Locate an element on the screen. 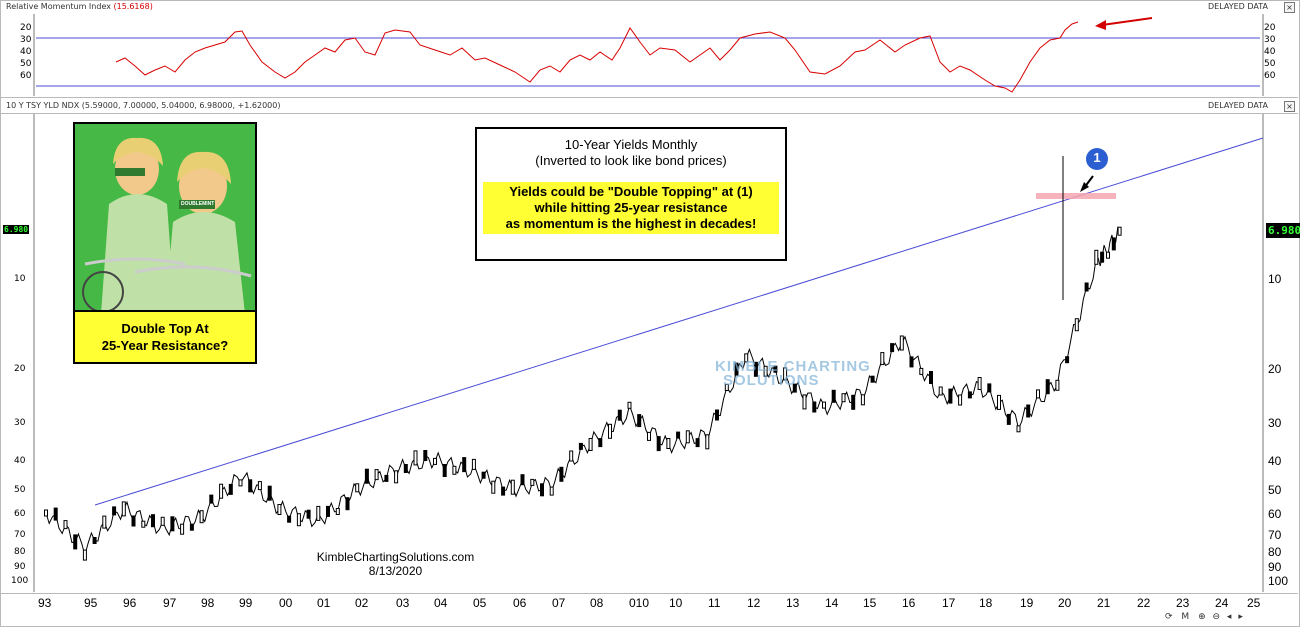 Image resolution: width=1300 pixels, height=627 pixels. x-tick-label: 10 is located at coordinates (676, 603).